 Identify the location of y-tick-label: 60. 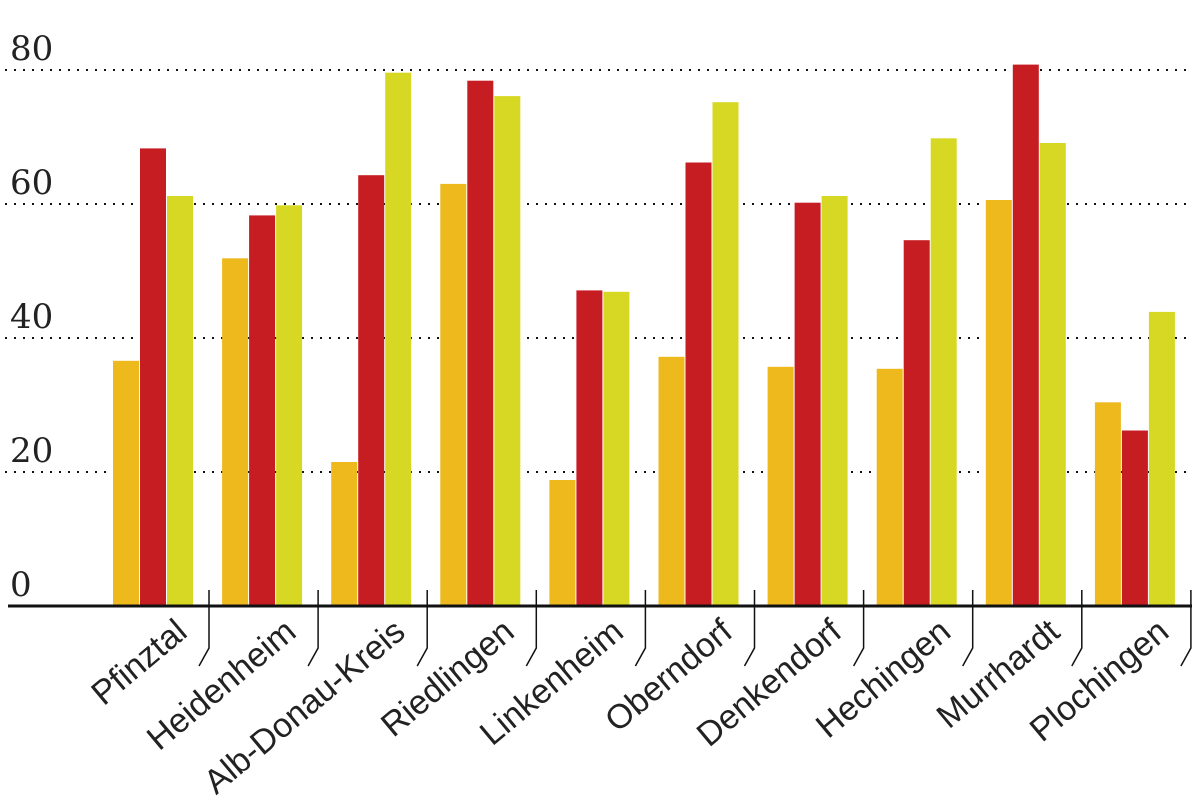
(31, 183).